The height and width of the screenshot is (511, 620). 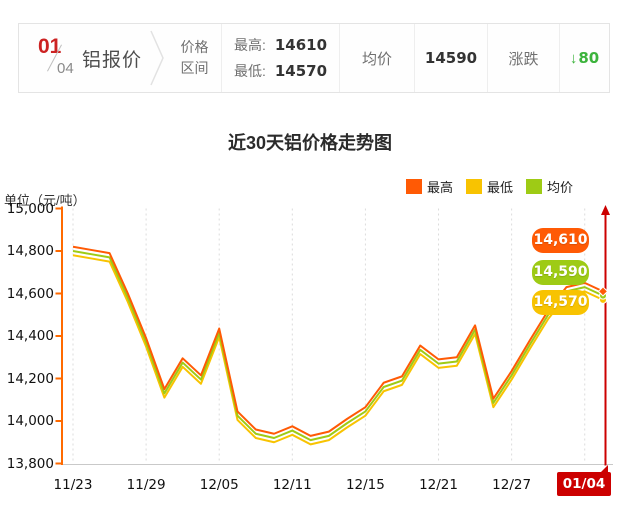 What do you see at coordinates (280, 58) in the screenshot?
I see `high-low-cell: 最高: 14610 最低: 14570` at bounding box center [280, 58].